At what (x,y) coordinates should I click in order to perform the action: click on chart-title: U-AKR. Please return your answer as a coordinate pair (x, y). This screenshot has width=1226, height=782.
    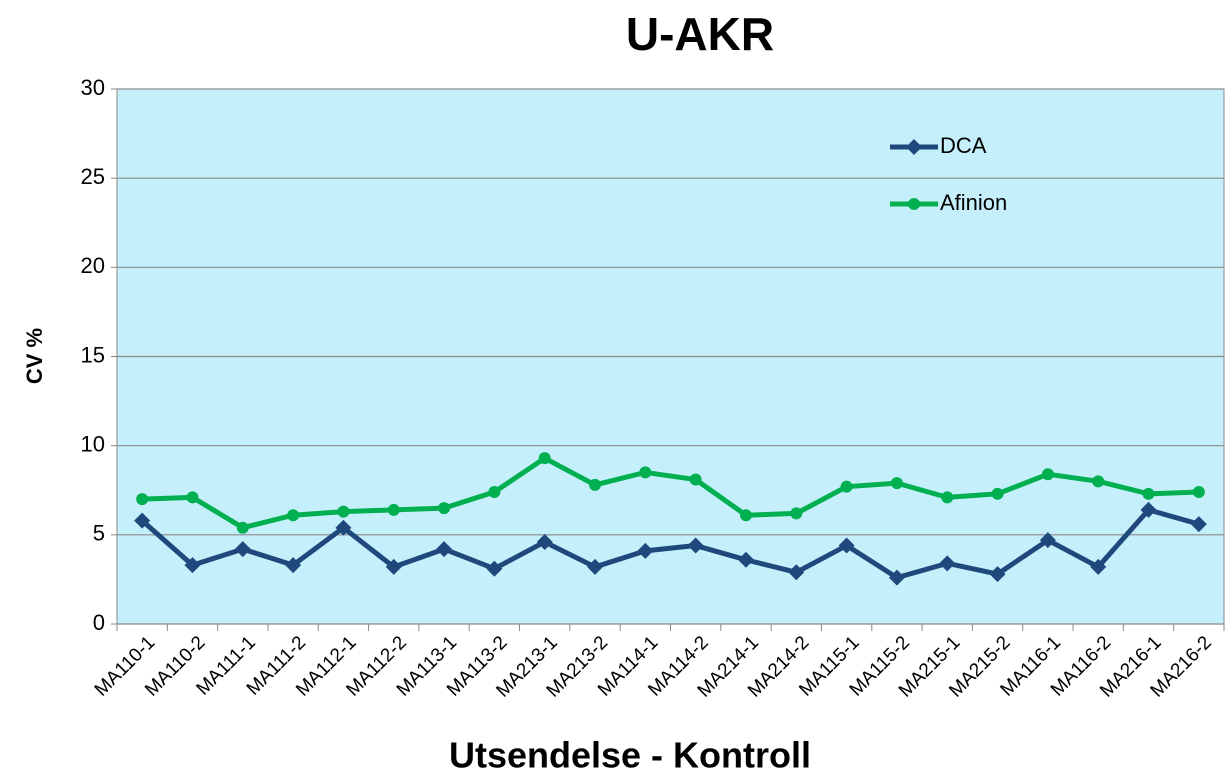
    Looking at the image, I should click on (700, 34).